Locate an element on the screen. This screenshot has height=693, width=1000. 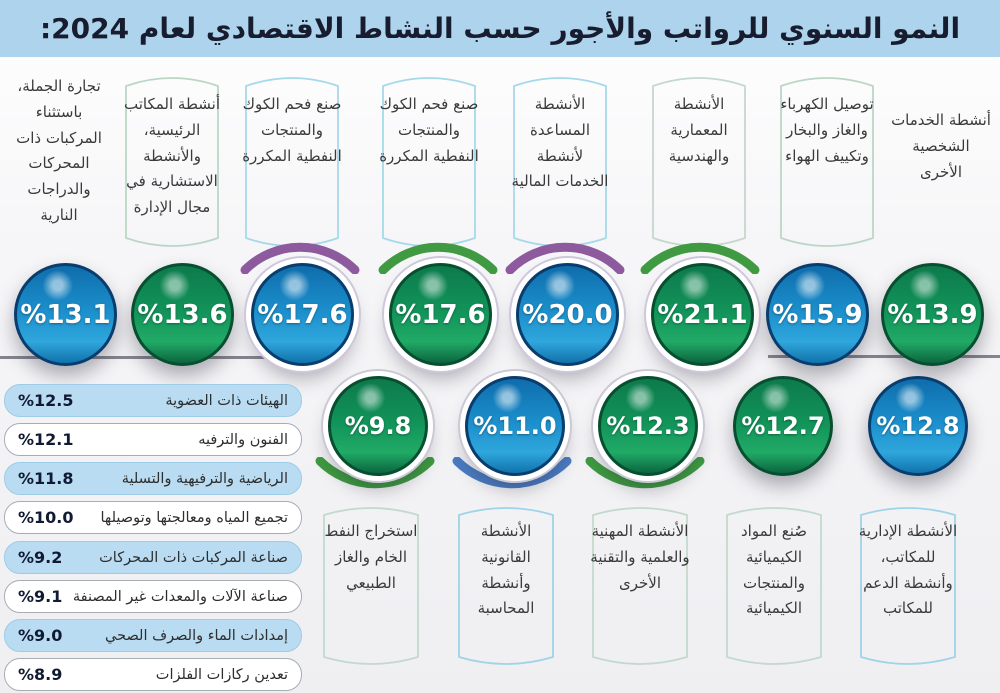
rank-label: الرياضية والترفيهية والتسلية is located at coordinates (204, 478).